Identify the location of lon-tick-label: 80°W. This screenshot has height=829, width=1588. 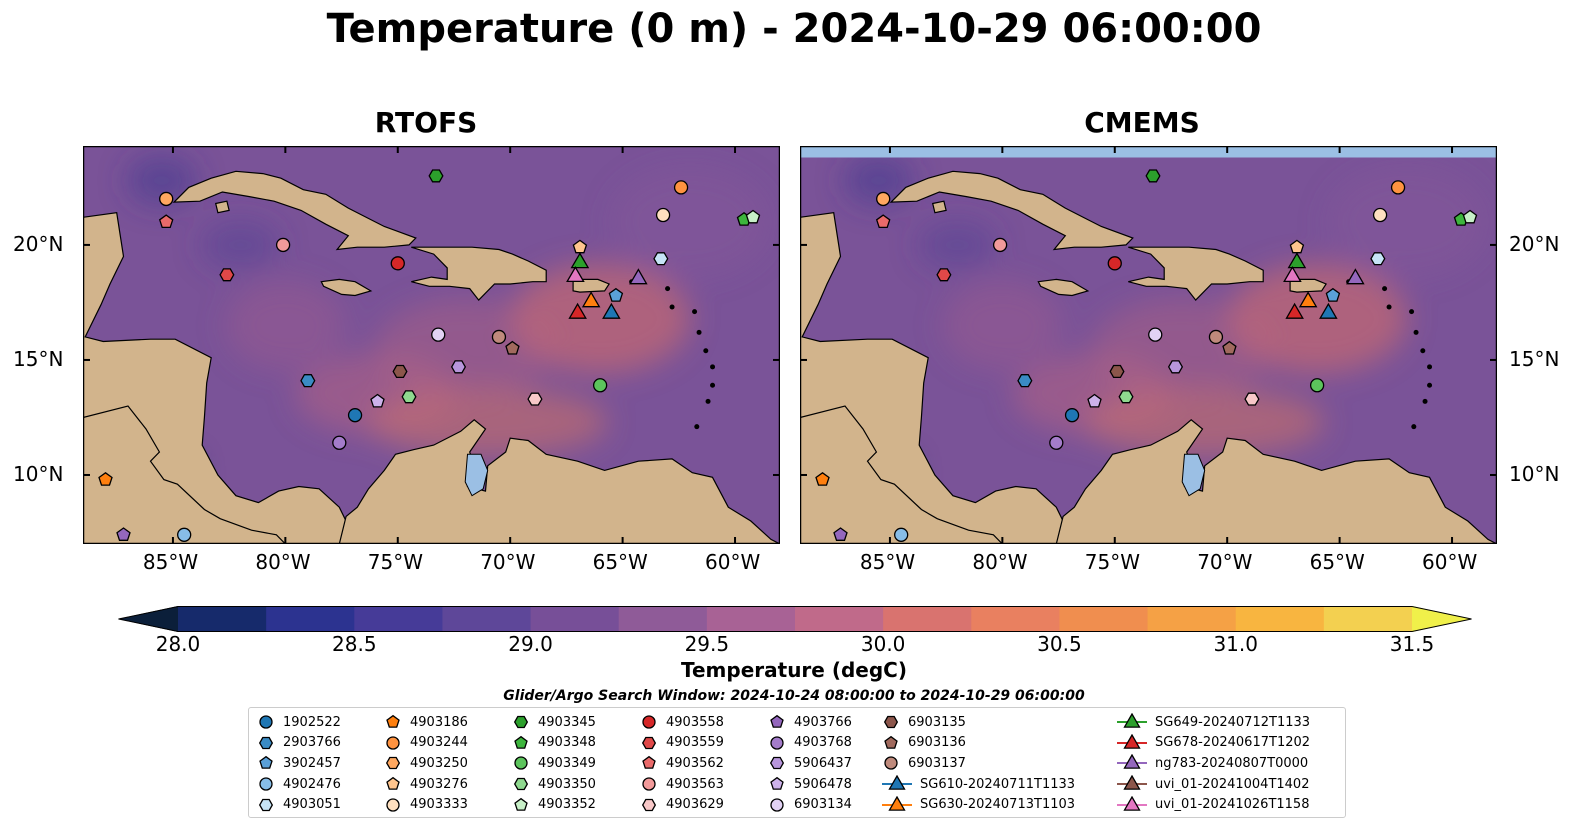
(283, 562).